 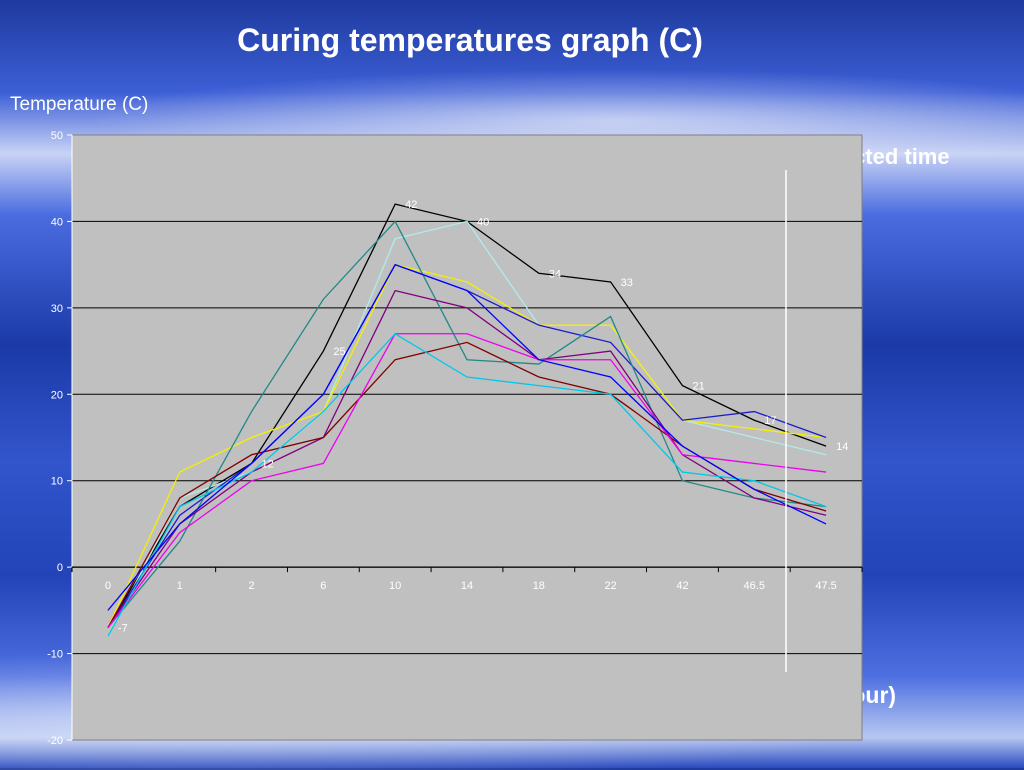 I want to click on y-tick-label: -10, so click(x=55, y=655).